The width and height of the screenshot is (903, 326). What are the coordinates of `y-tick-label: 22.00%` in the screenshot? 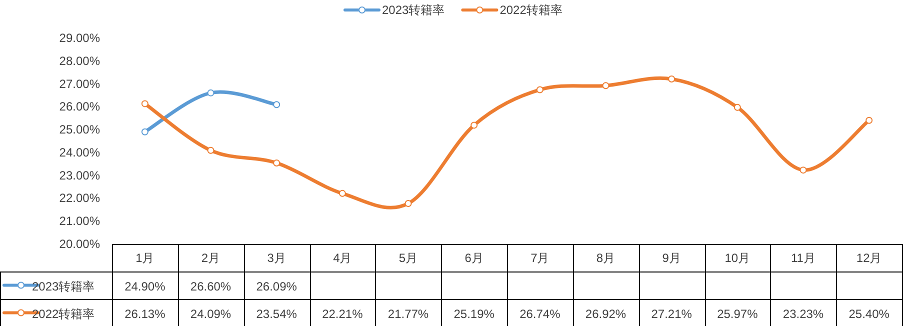 It's located at (79, 198).